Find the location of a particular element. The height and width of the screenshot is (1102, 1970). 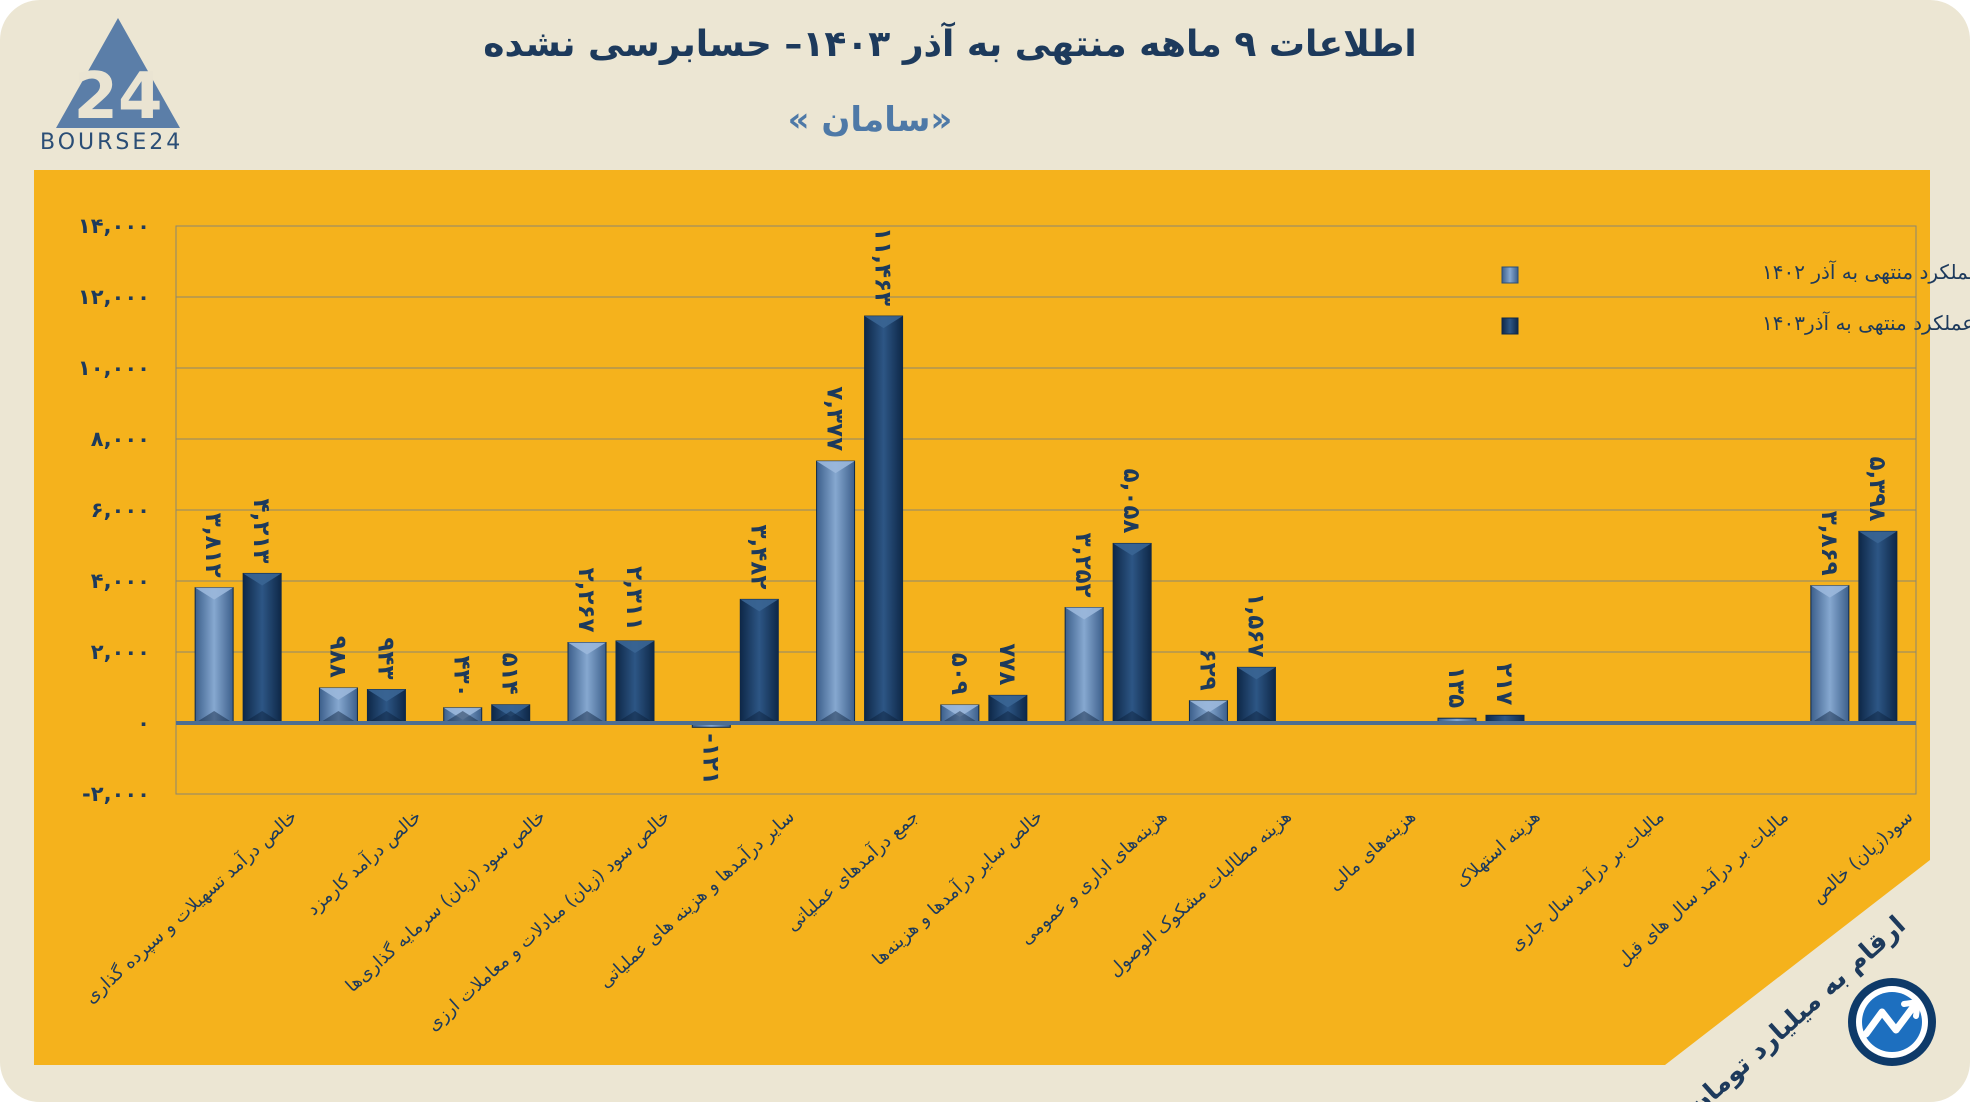

data-label: ۳,۲۵۲ is located at coordinates (1083, 565).